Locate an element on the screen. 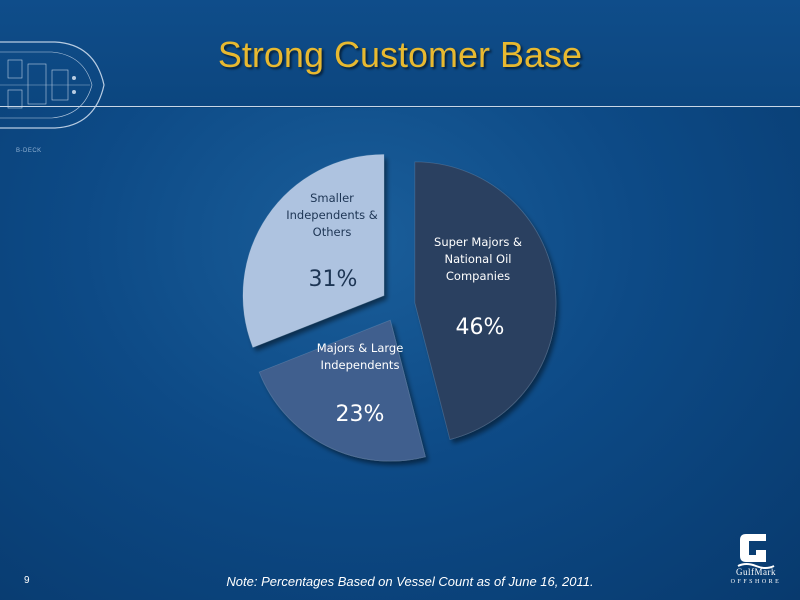  slice-label-smaller-independents: Smaller Independents & Others is located at coordinates (332, 215).